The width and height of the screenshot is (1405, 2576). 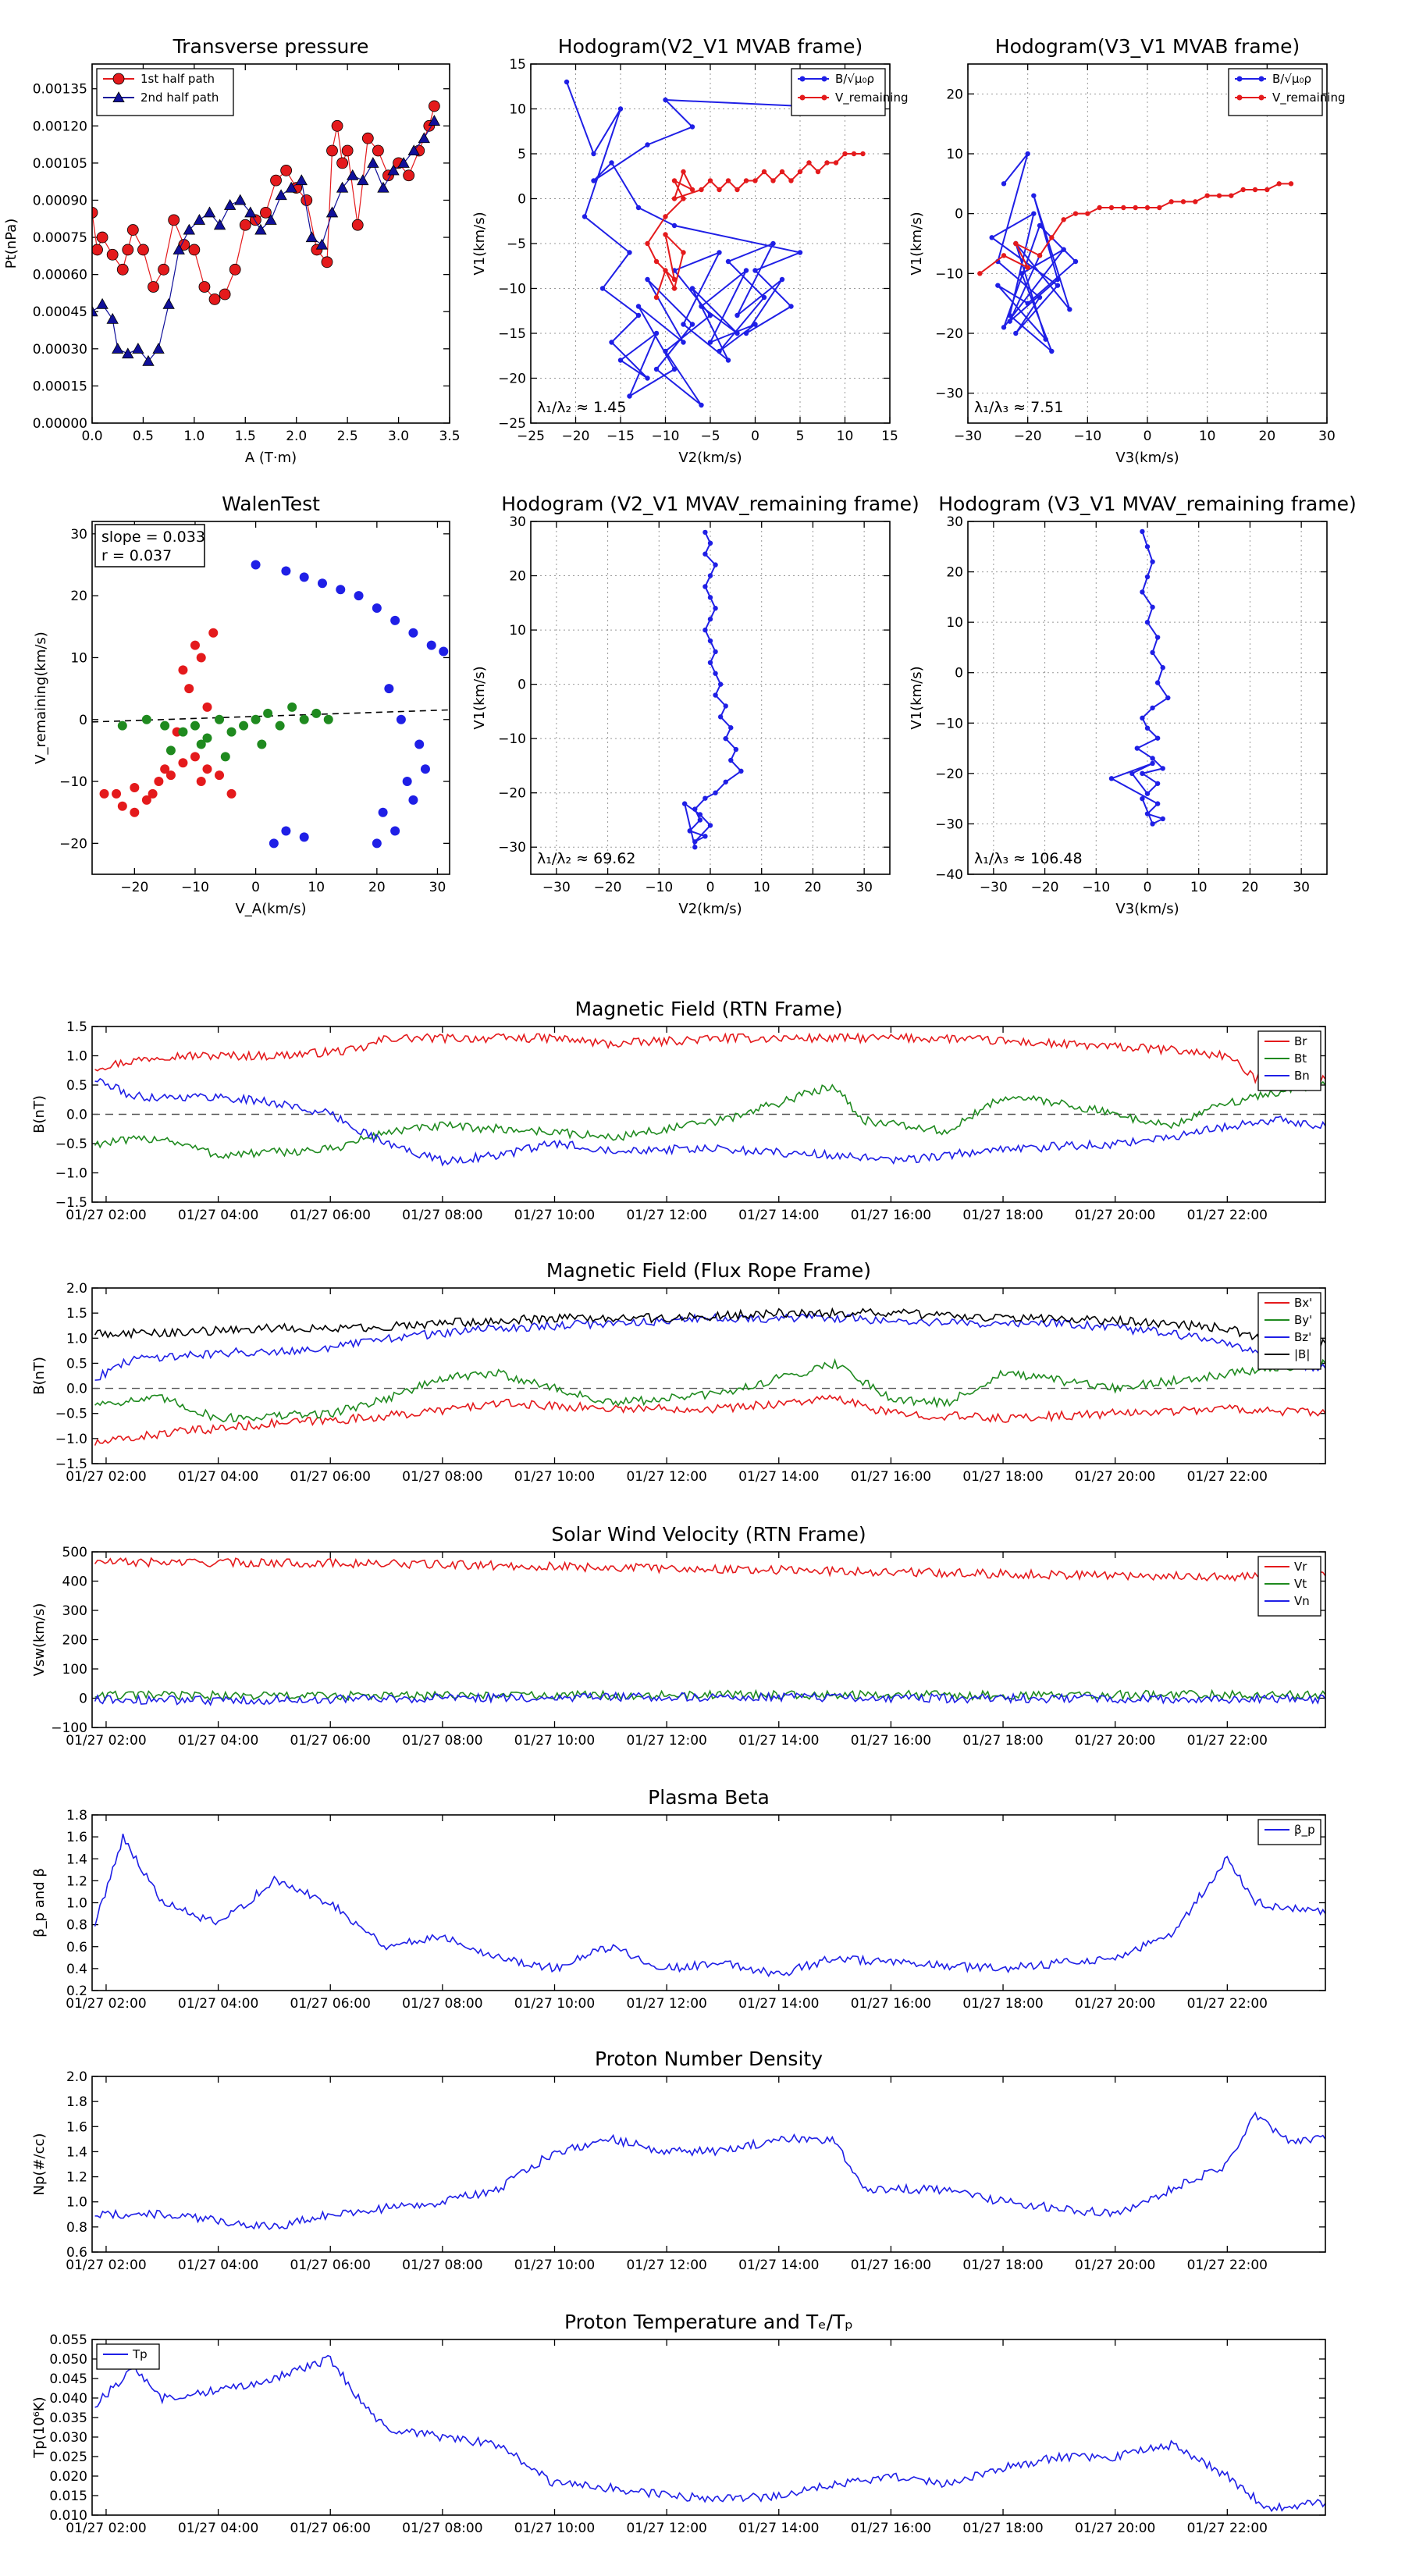 What do you see at coordinates (845, 436) in the screenshot?
I see `x-tick-label: 10` at bounding box center [845, 436].